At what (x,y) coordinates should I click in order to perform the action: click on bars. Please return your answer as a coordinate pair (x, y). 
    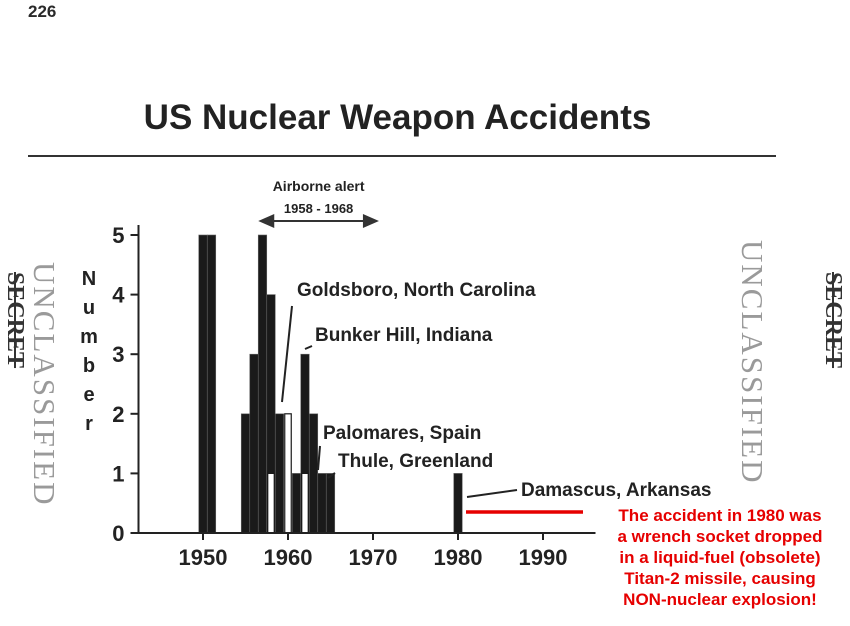
    Looking at the image, I should click on (330, 384).